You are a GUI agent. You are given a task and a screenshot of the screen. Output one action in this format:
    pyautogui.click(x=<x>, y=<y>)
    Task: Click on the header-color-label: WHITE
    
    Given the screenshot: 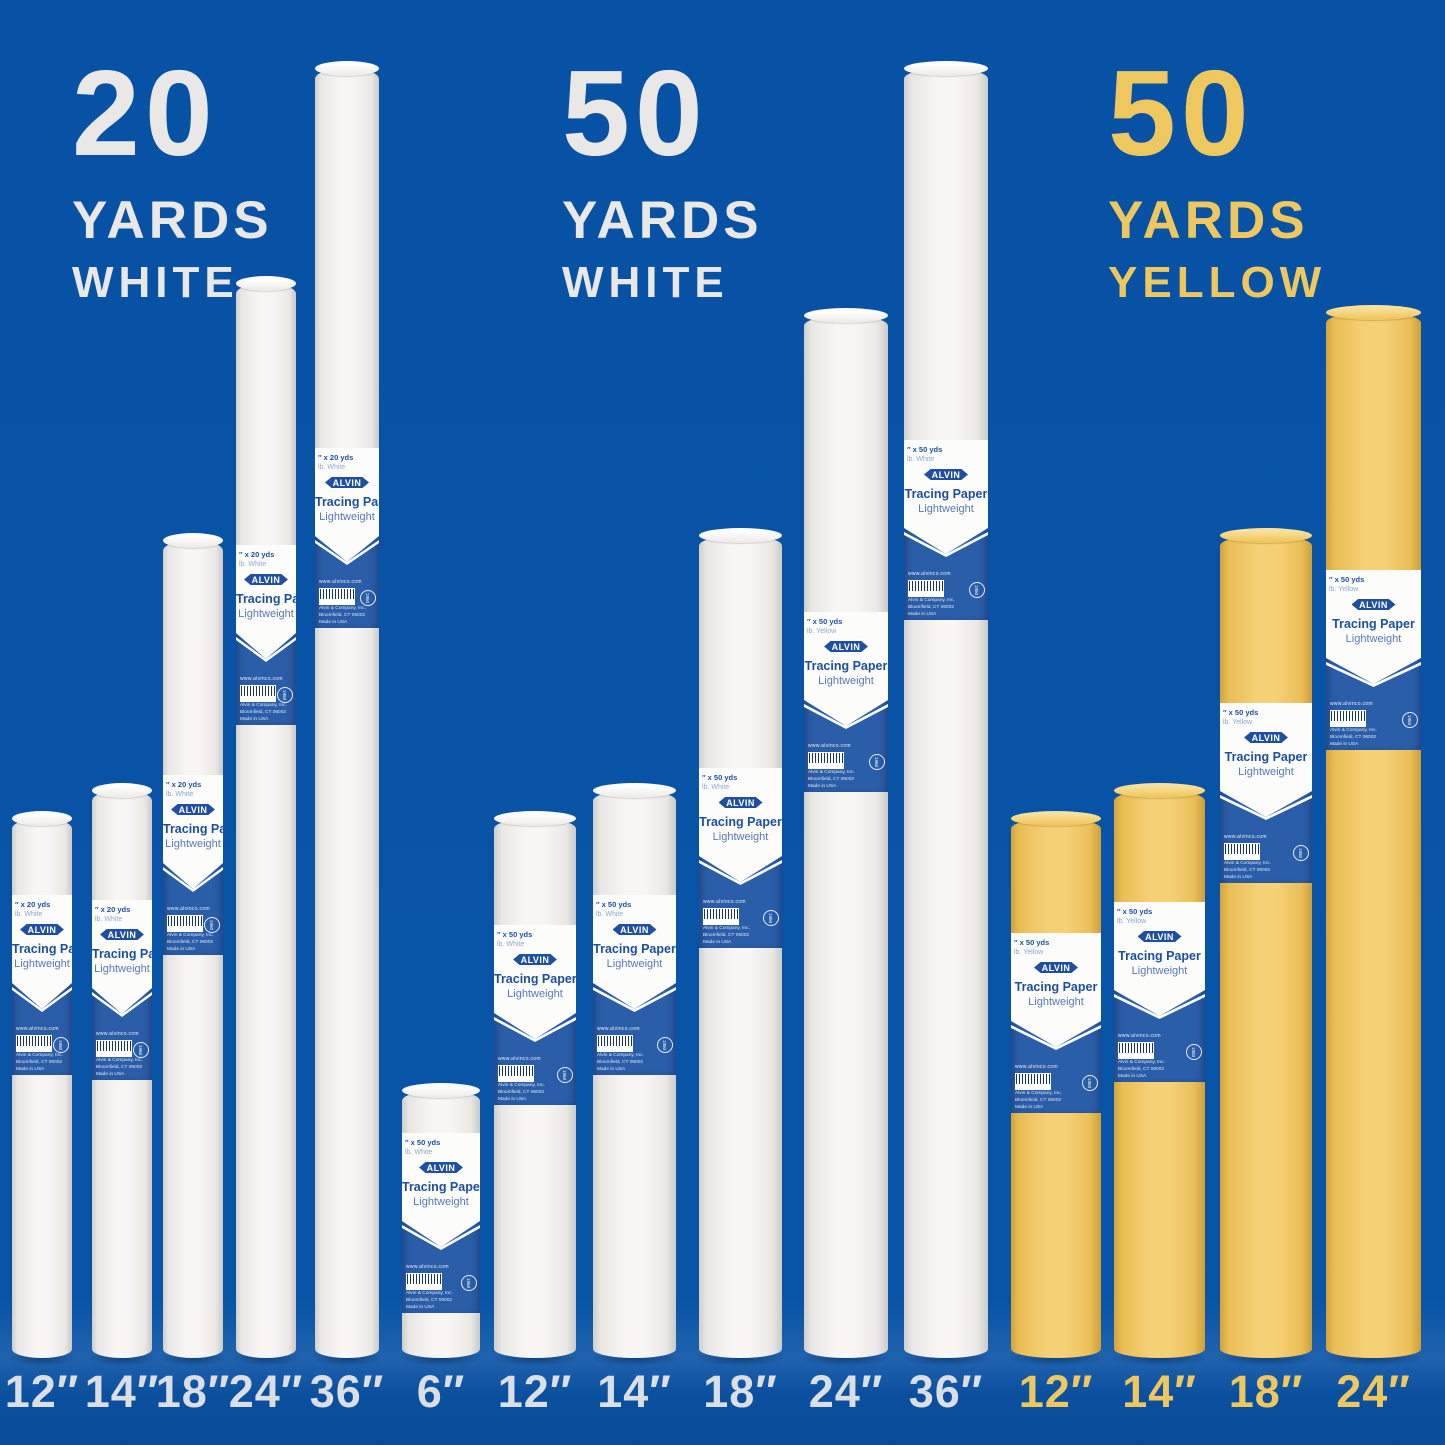 What is the action you would take?
    pyautogui.click(x=155, y=282)
    